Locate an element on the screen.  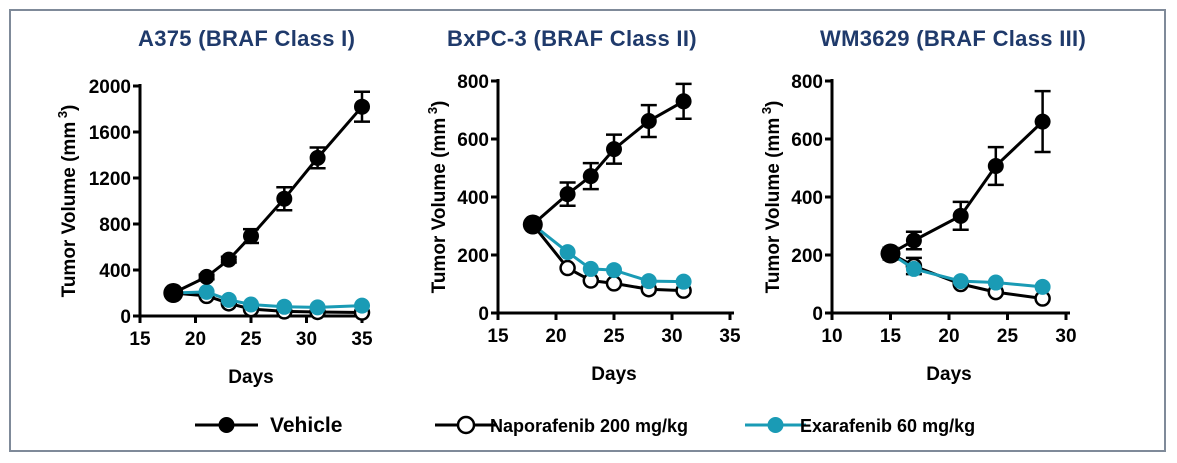
legend-item-1: Naporafenib 200 mg/kg is located at coordinates (561, 425).